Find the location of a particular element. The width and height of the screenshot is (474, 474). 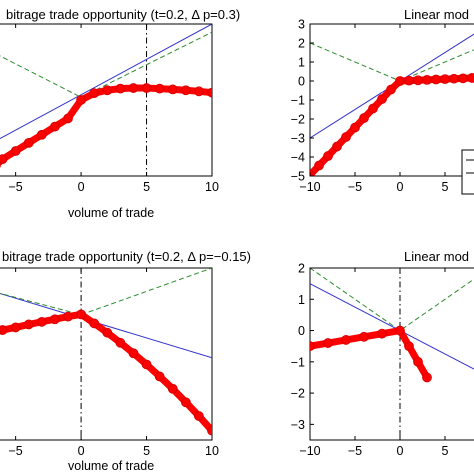

legend-box is located at coordinates (467, 172).